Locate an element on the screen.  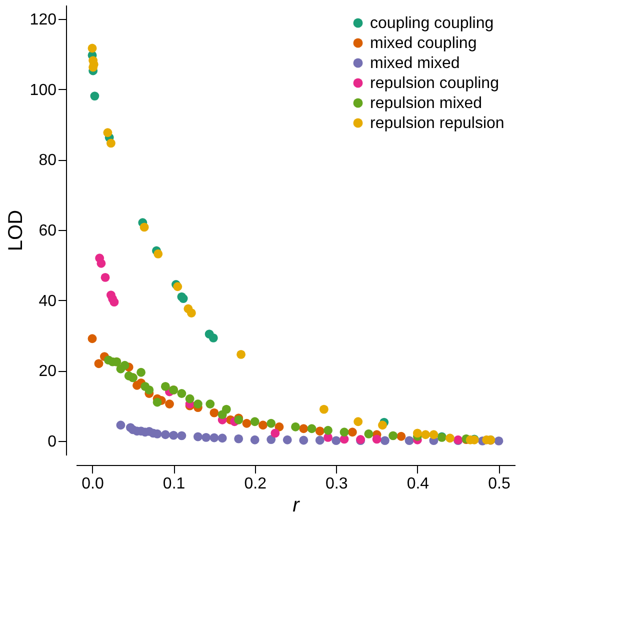
x-tick-label: 0.1 is located at coordinates (174, 484).